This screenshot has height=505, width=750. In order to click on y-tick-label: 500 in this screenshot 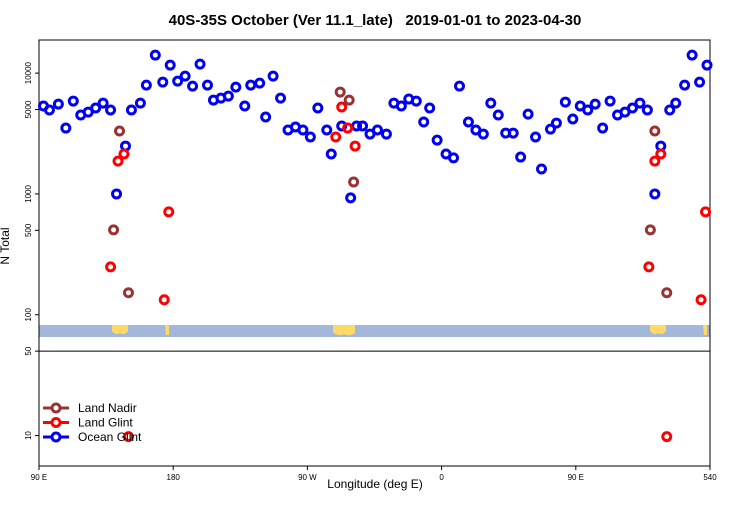, I will do `click(28, 230)`.